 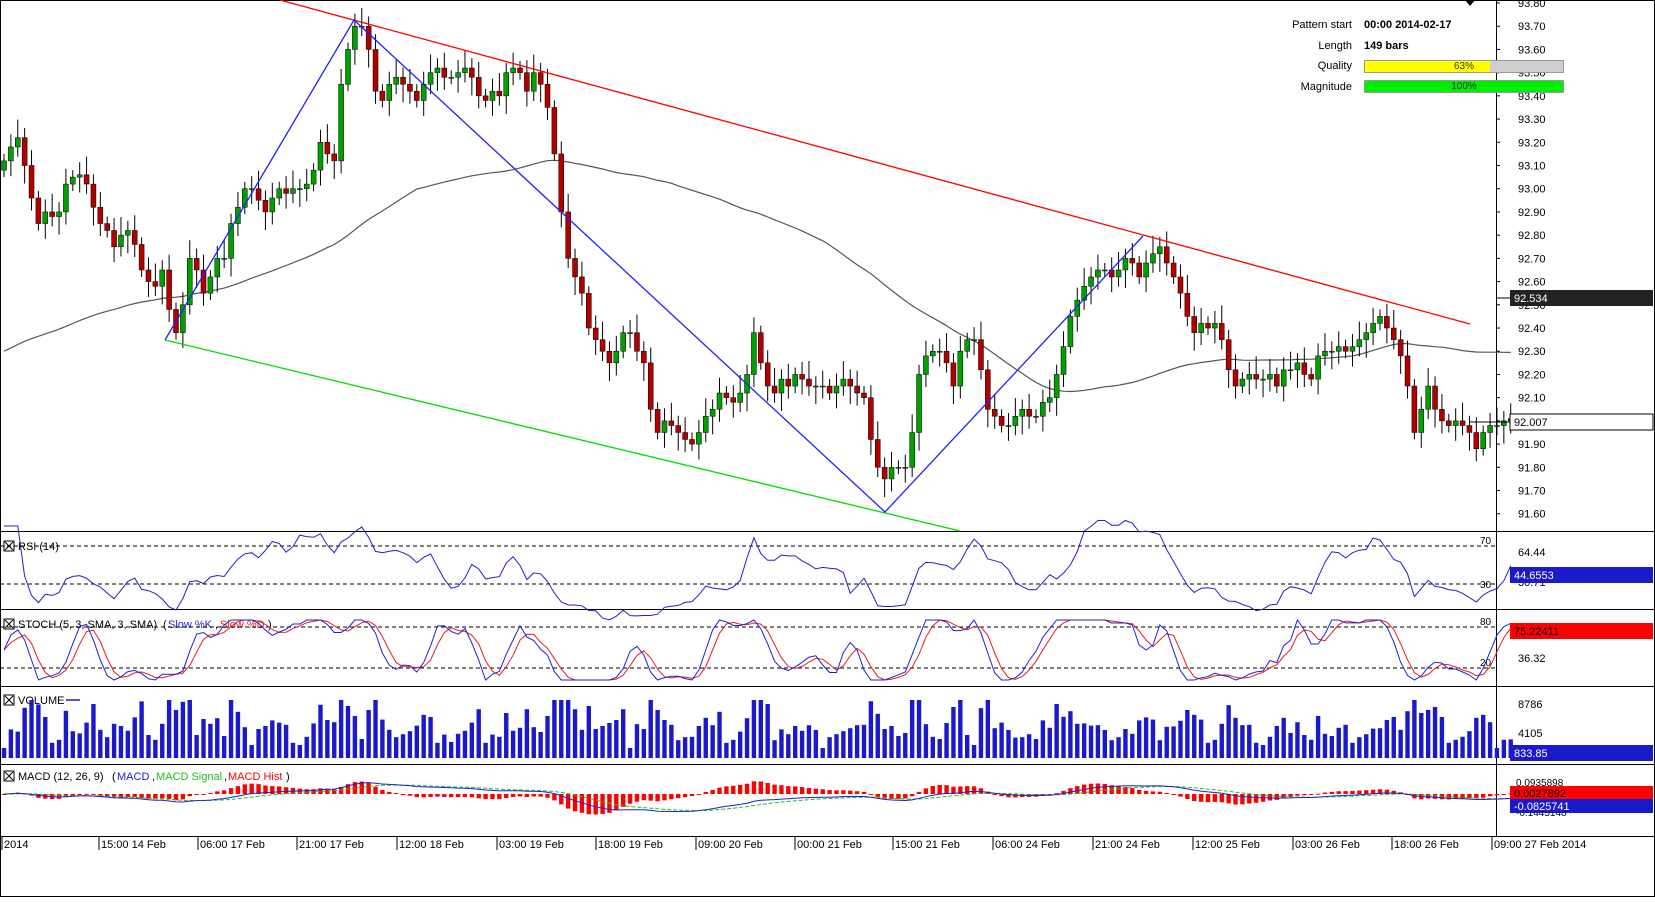 What do you see at coordinates (1470, 3) in the screenshot?
I see `pattern-arrow-icon` at bounding box center [1470, 3].